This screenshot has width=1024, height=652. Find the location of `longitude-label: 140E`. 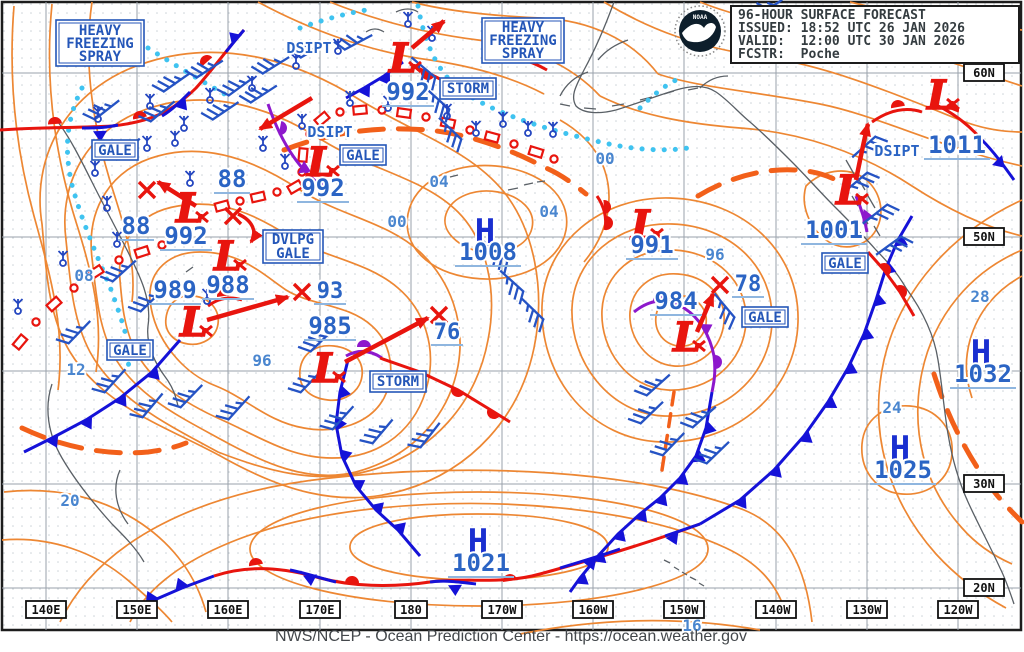

longitude-label: 140E is located at coordinates (46, 609).